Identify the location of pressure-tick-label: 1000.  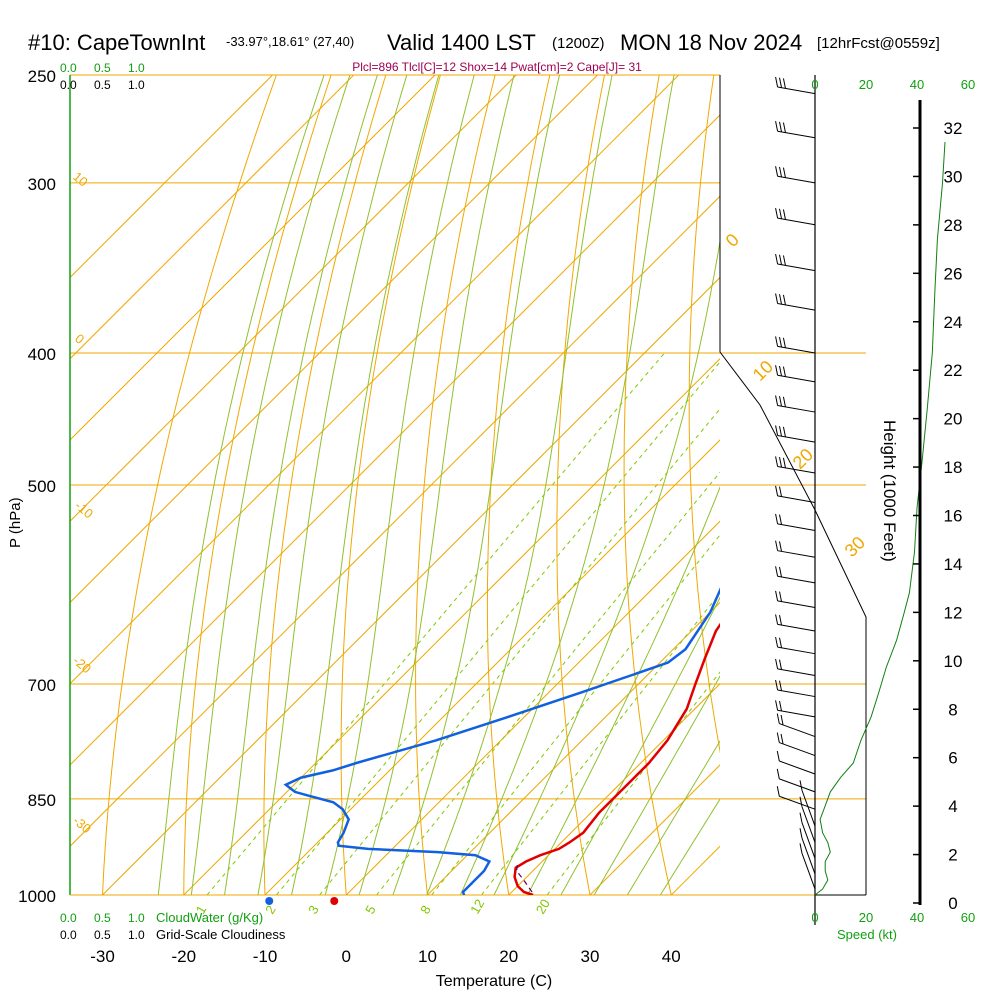
(37, 896).